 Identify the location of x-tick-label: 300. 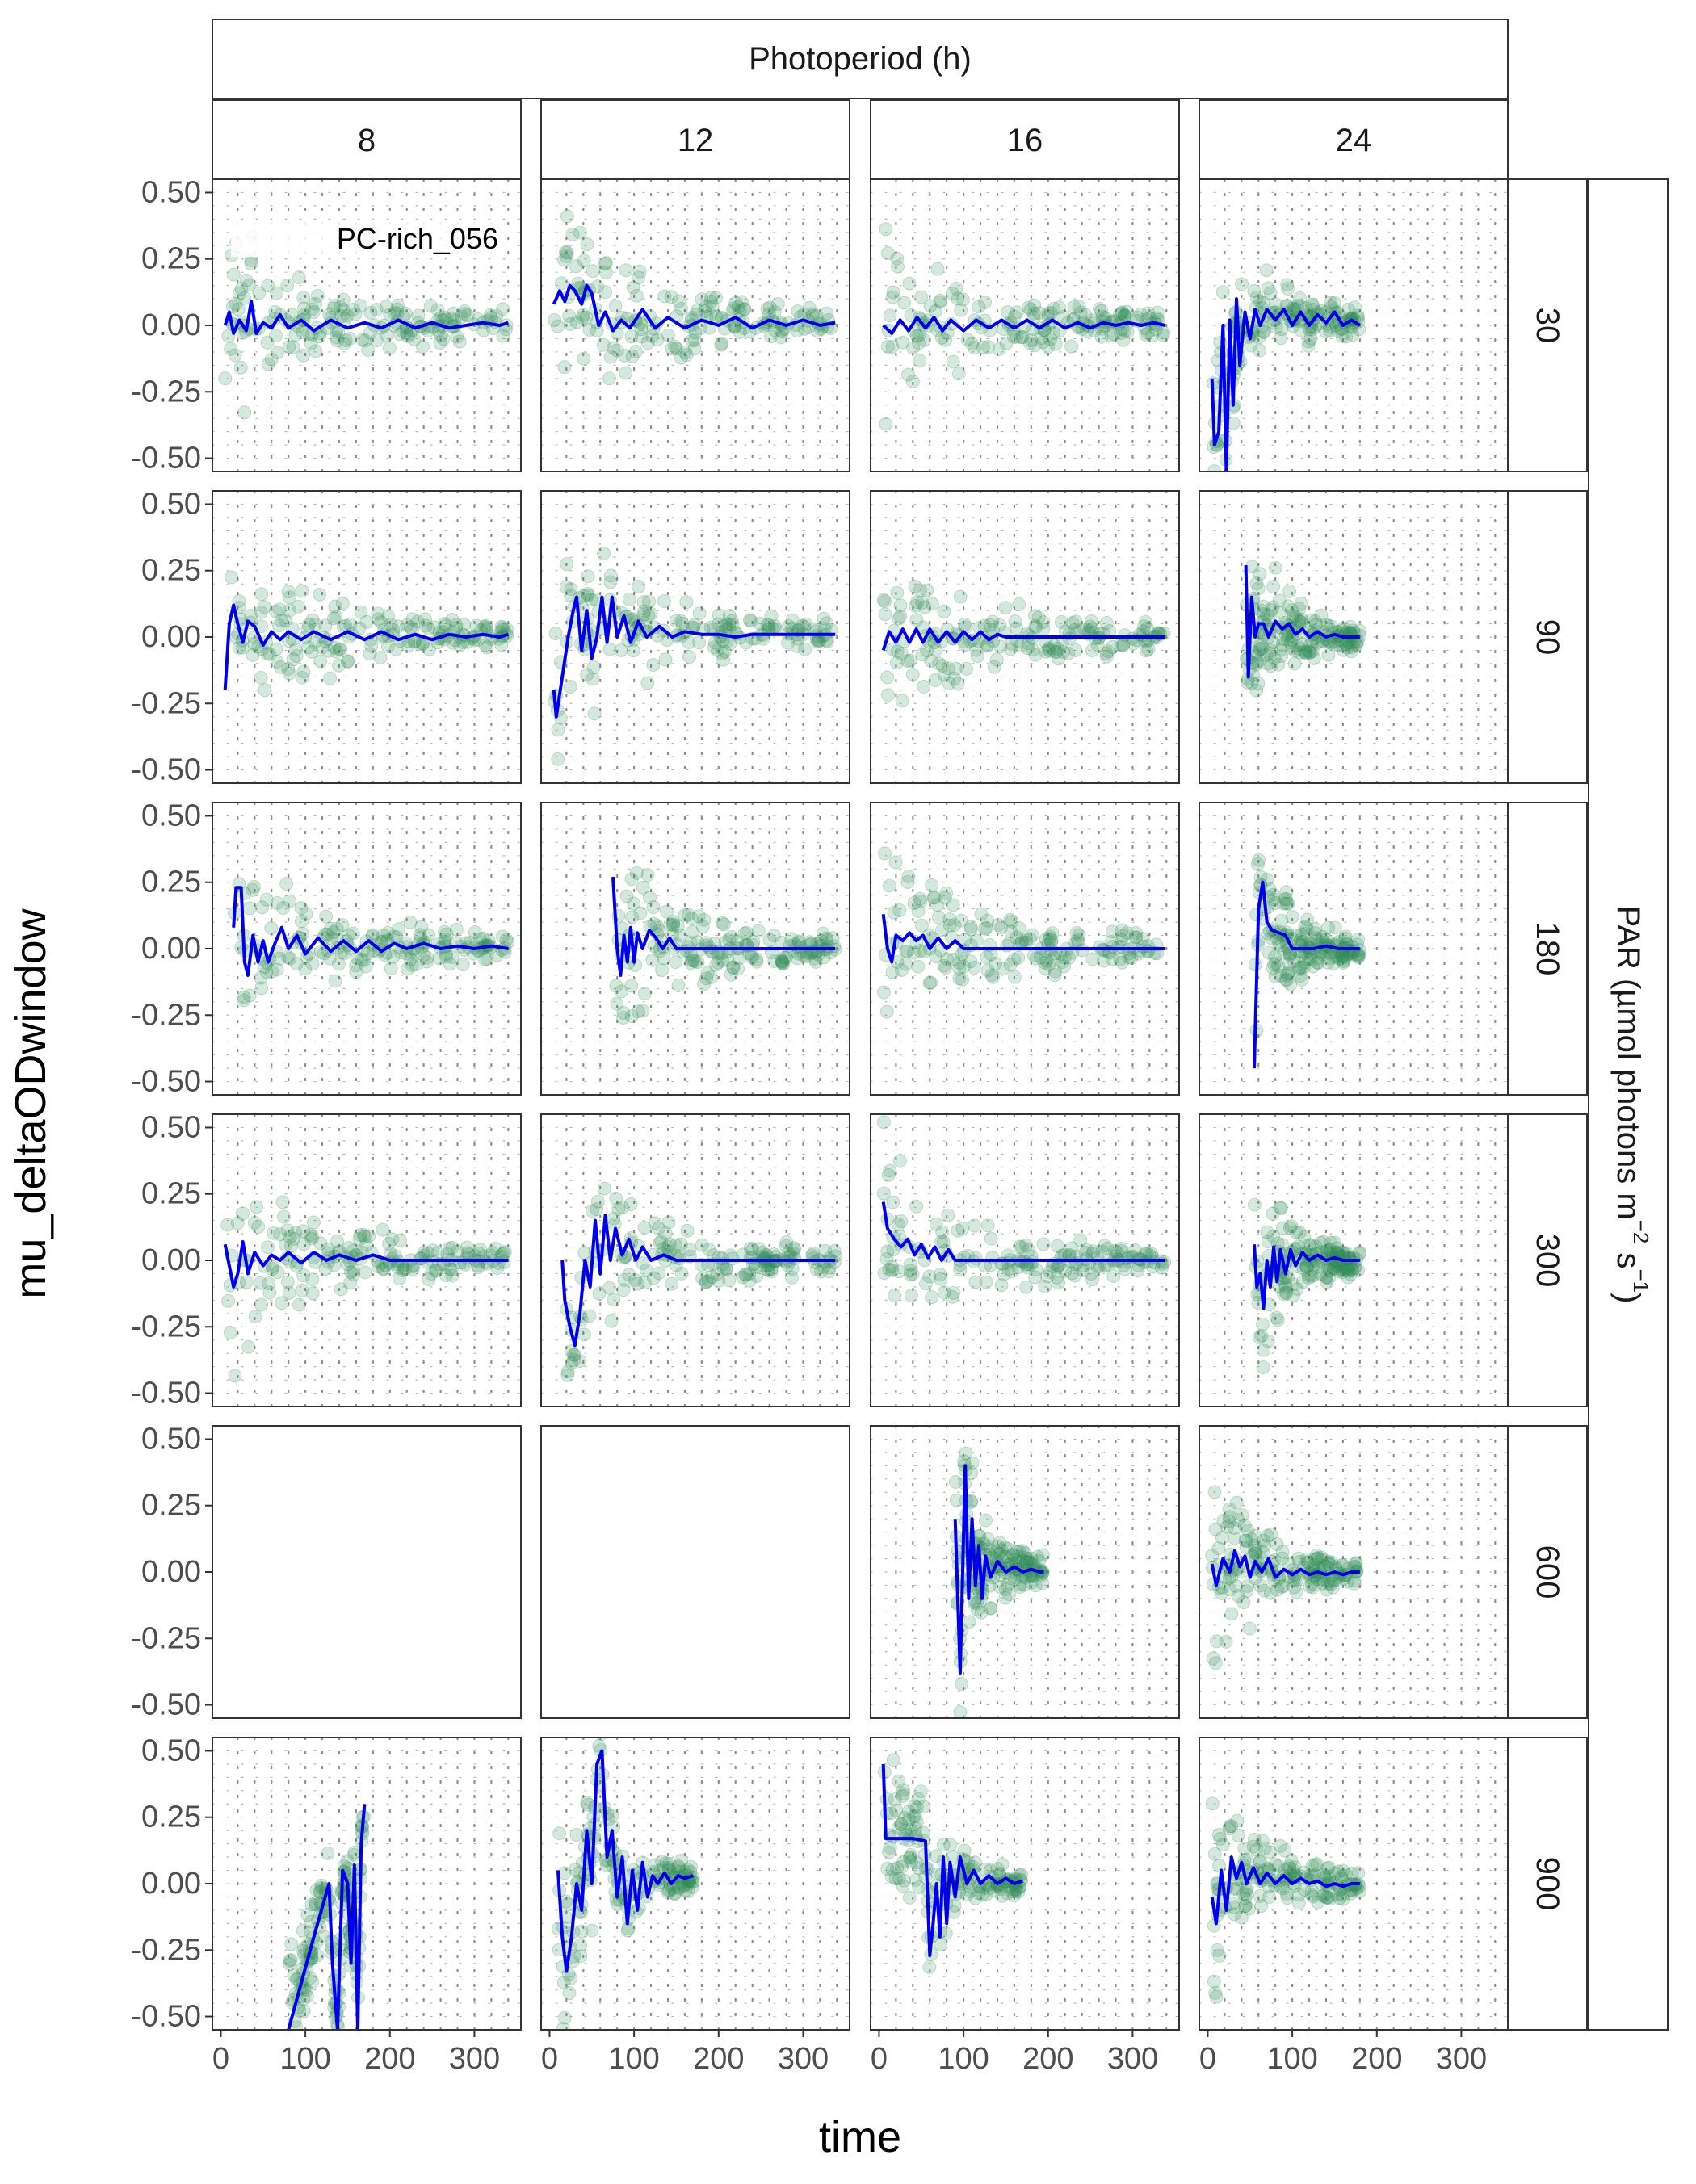
(1461, 2059).